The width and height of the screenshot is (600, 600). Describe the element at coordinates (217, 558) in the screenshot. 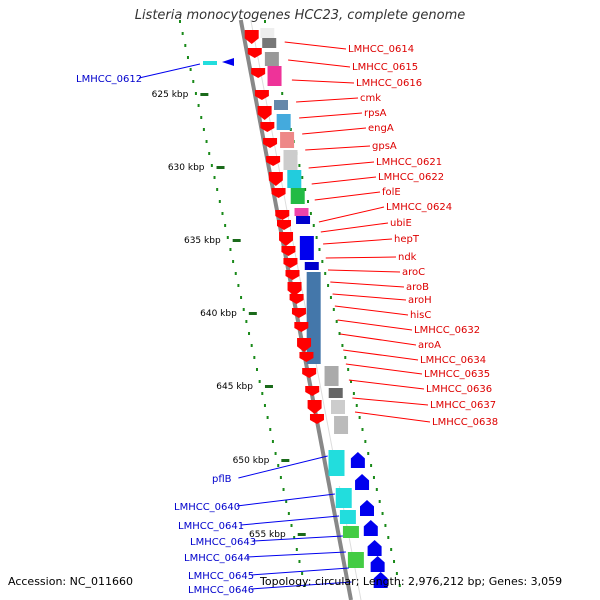

I see `reverse-gene-label: LMHCC_0644` at that location.